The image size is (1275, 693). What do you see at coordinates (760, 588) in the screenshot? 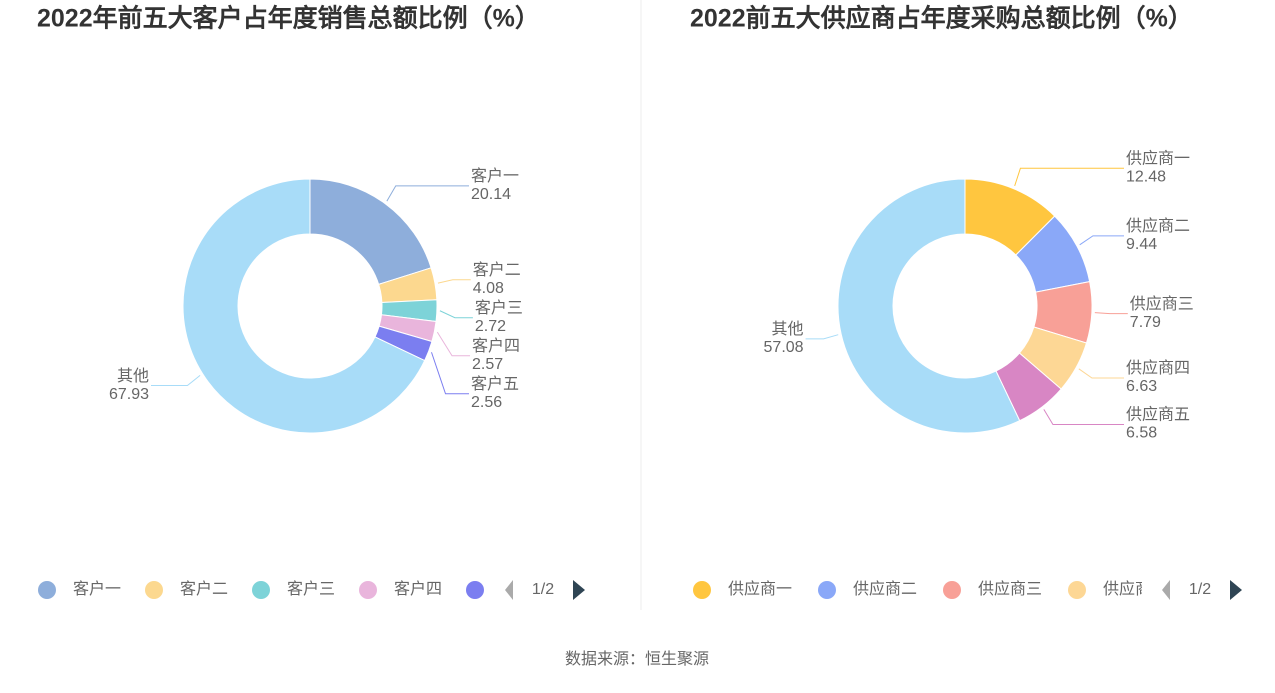
I see `legend-label: 供应商一` at bounding box center [760, 588].